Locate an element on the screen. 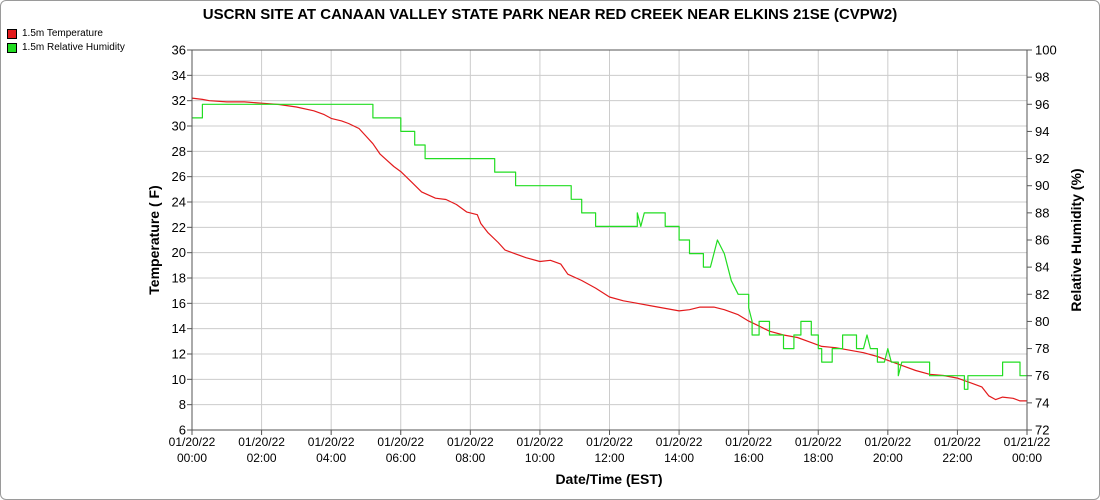 The height and width of the screenshot is (500, 1100). y-right-tick-label: 82 is located at coordinates (1042, 294).